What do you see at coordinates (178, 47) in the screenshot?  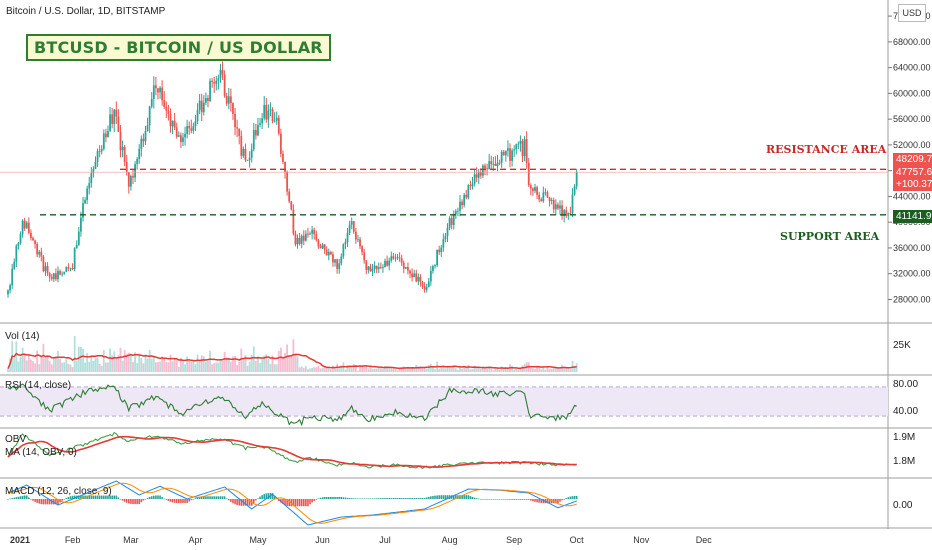 I see `chart-banner: BTCUSD - BITCOIN / US DOLLAR` at bounding box center [178, 47].